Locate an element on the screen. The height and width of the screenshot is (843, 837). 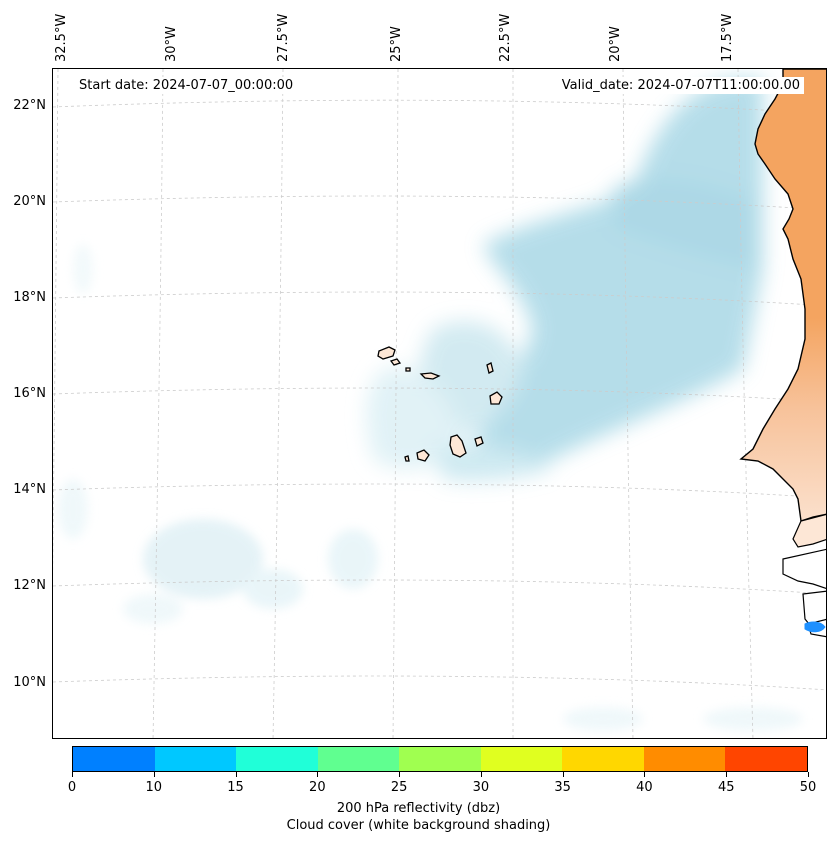
colorbar-tick-label: 25 is located at coordinates (399, 787).